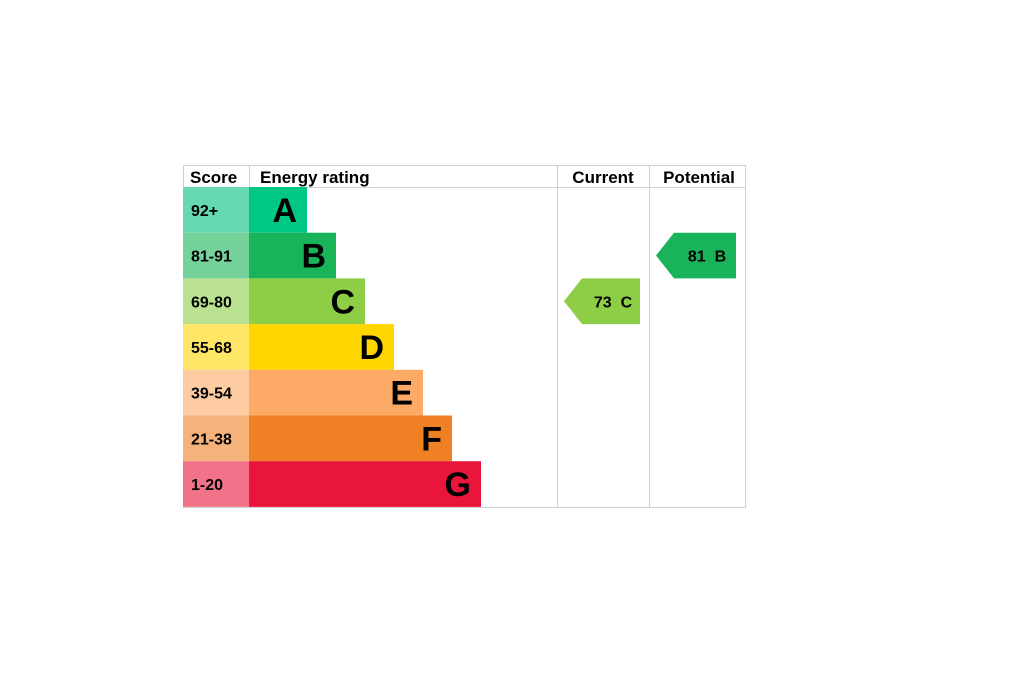  What do you see at coordinates (431, 439) in the screenshot?
I see `rating-letter: F` at bounding box center [431, 439].